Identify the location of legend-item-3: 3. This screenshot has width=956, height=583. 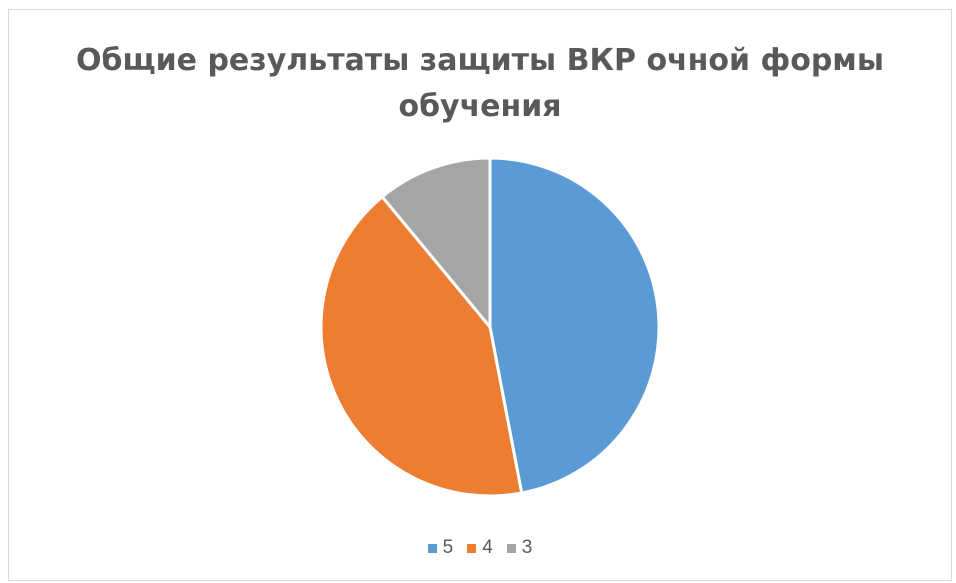
(519, 548).